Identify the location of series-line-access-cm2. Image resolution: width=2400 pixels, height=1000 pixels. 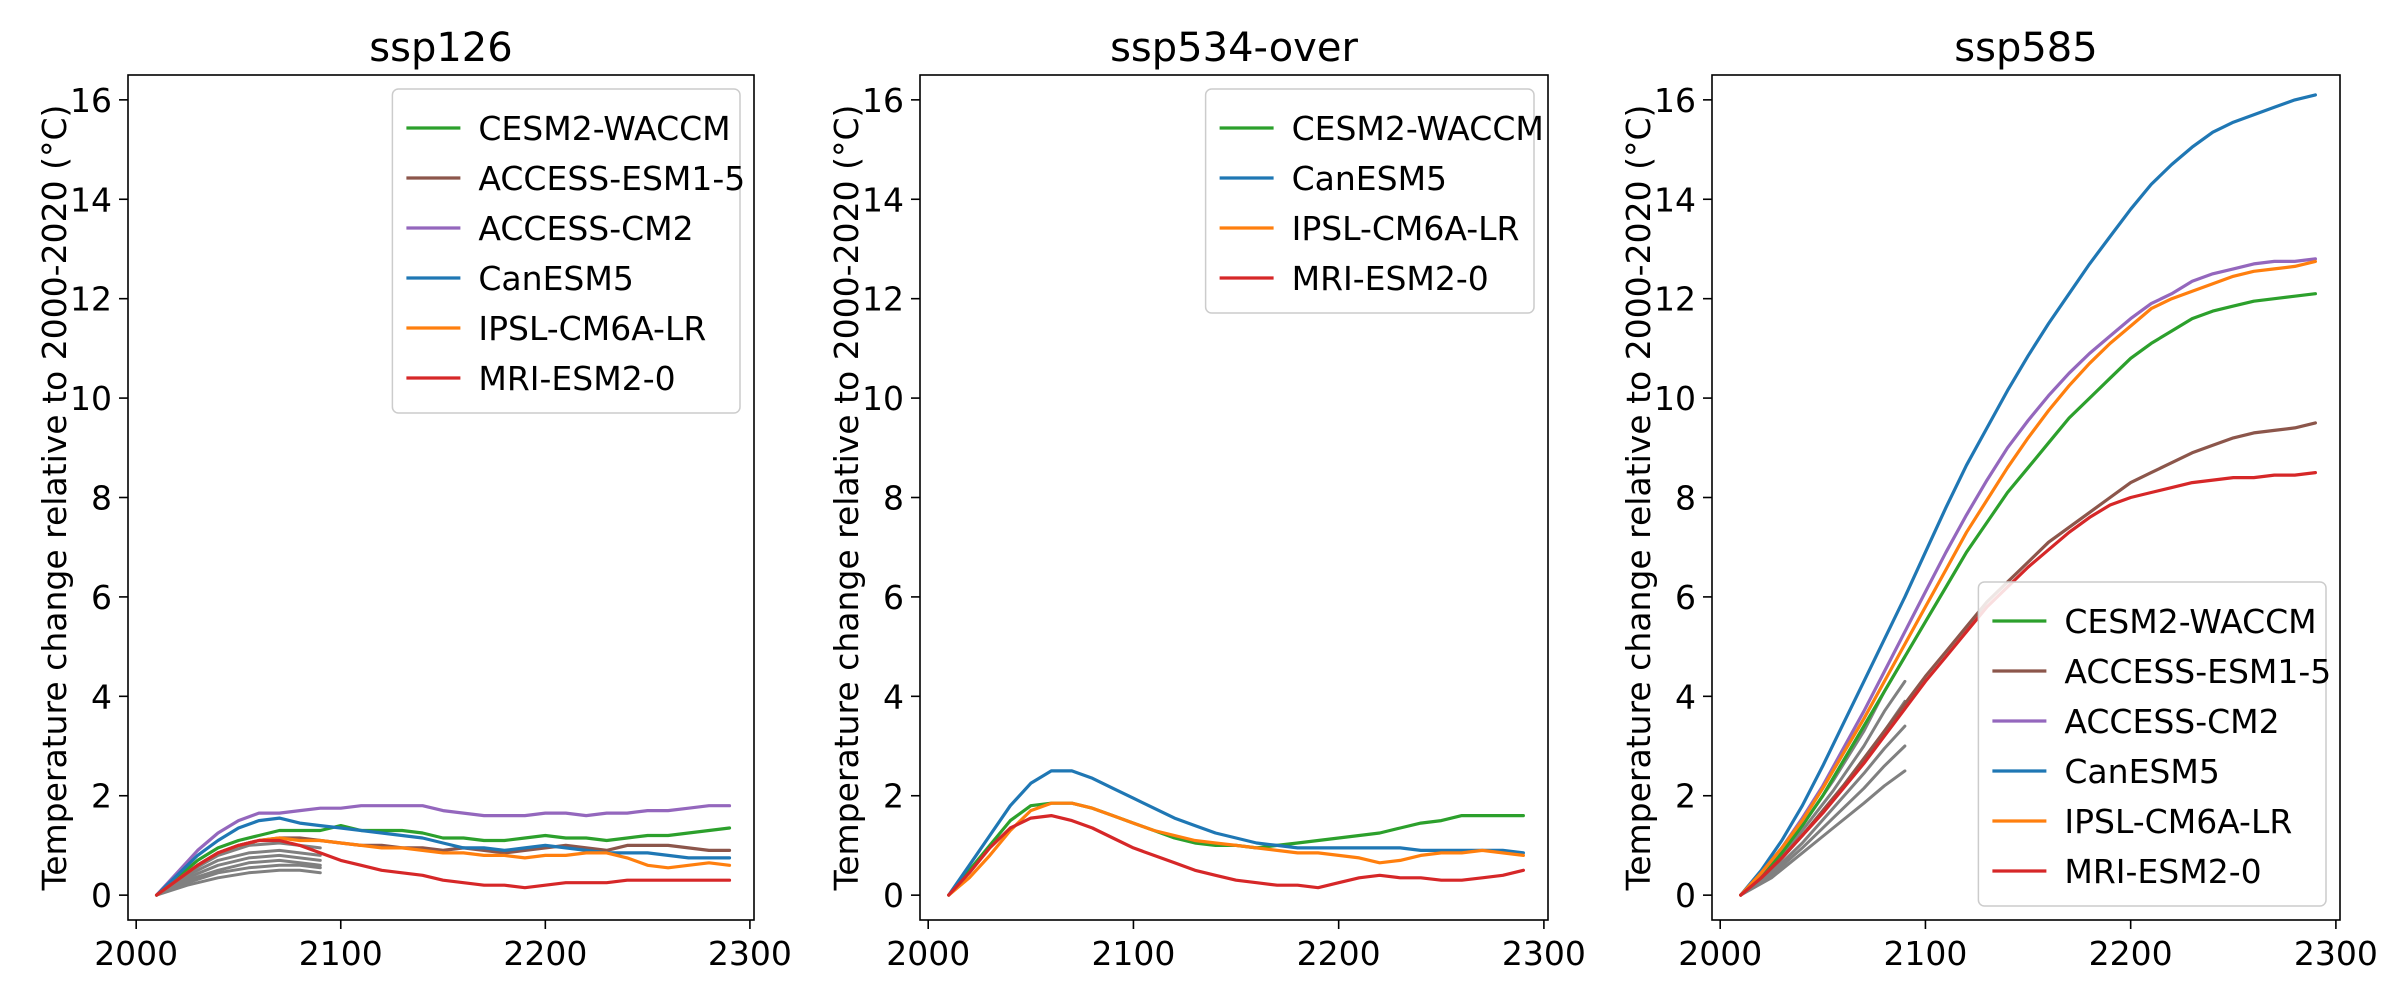
(443, 850).